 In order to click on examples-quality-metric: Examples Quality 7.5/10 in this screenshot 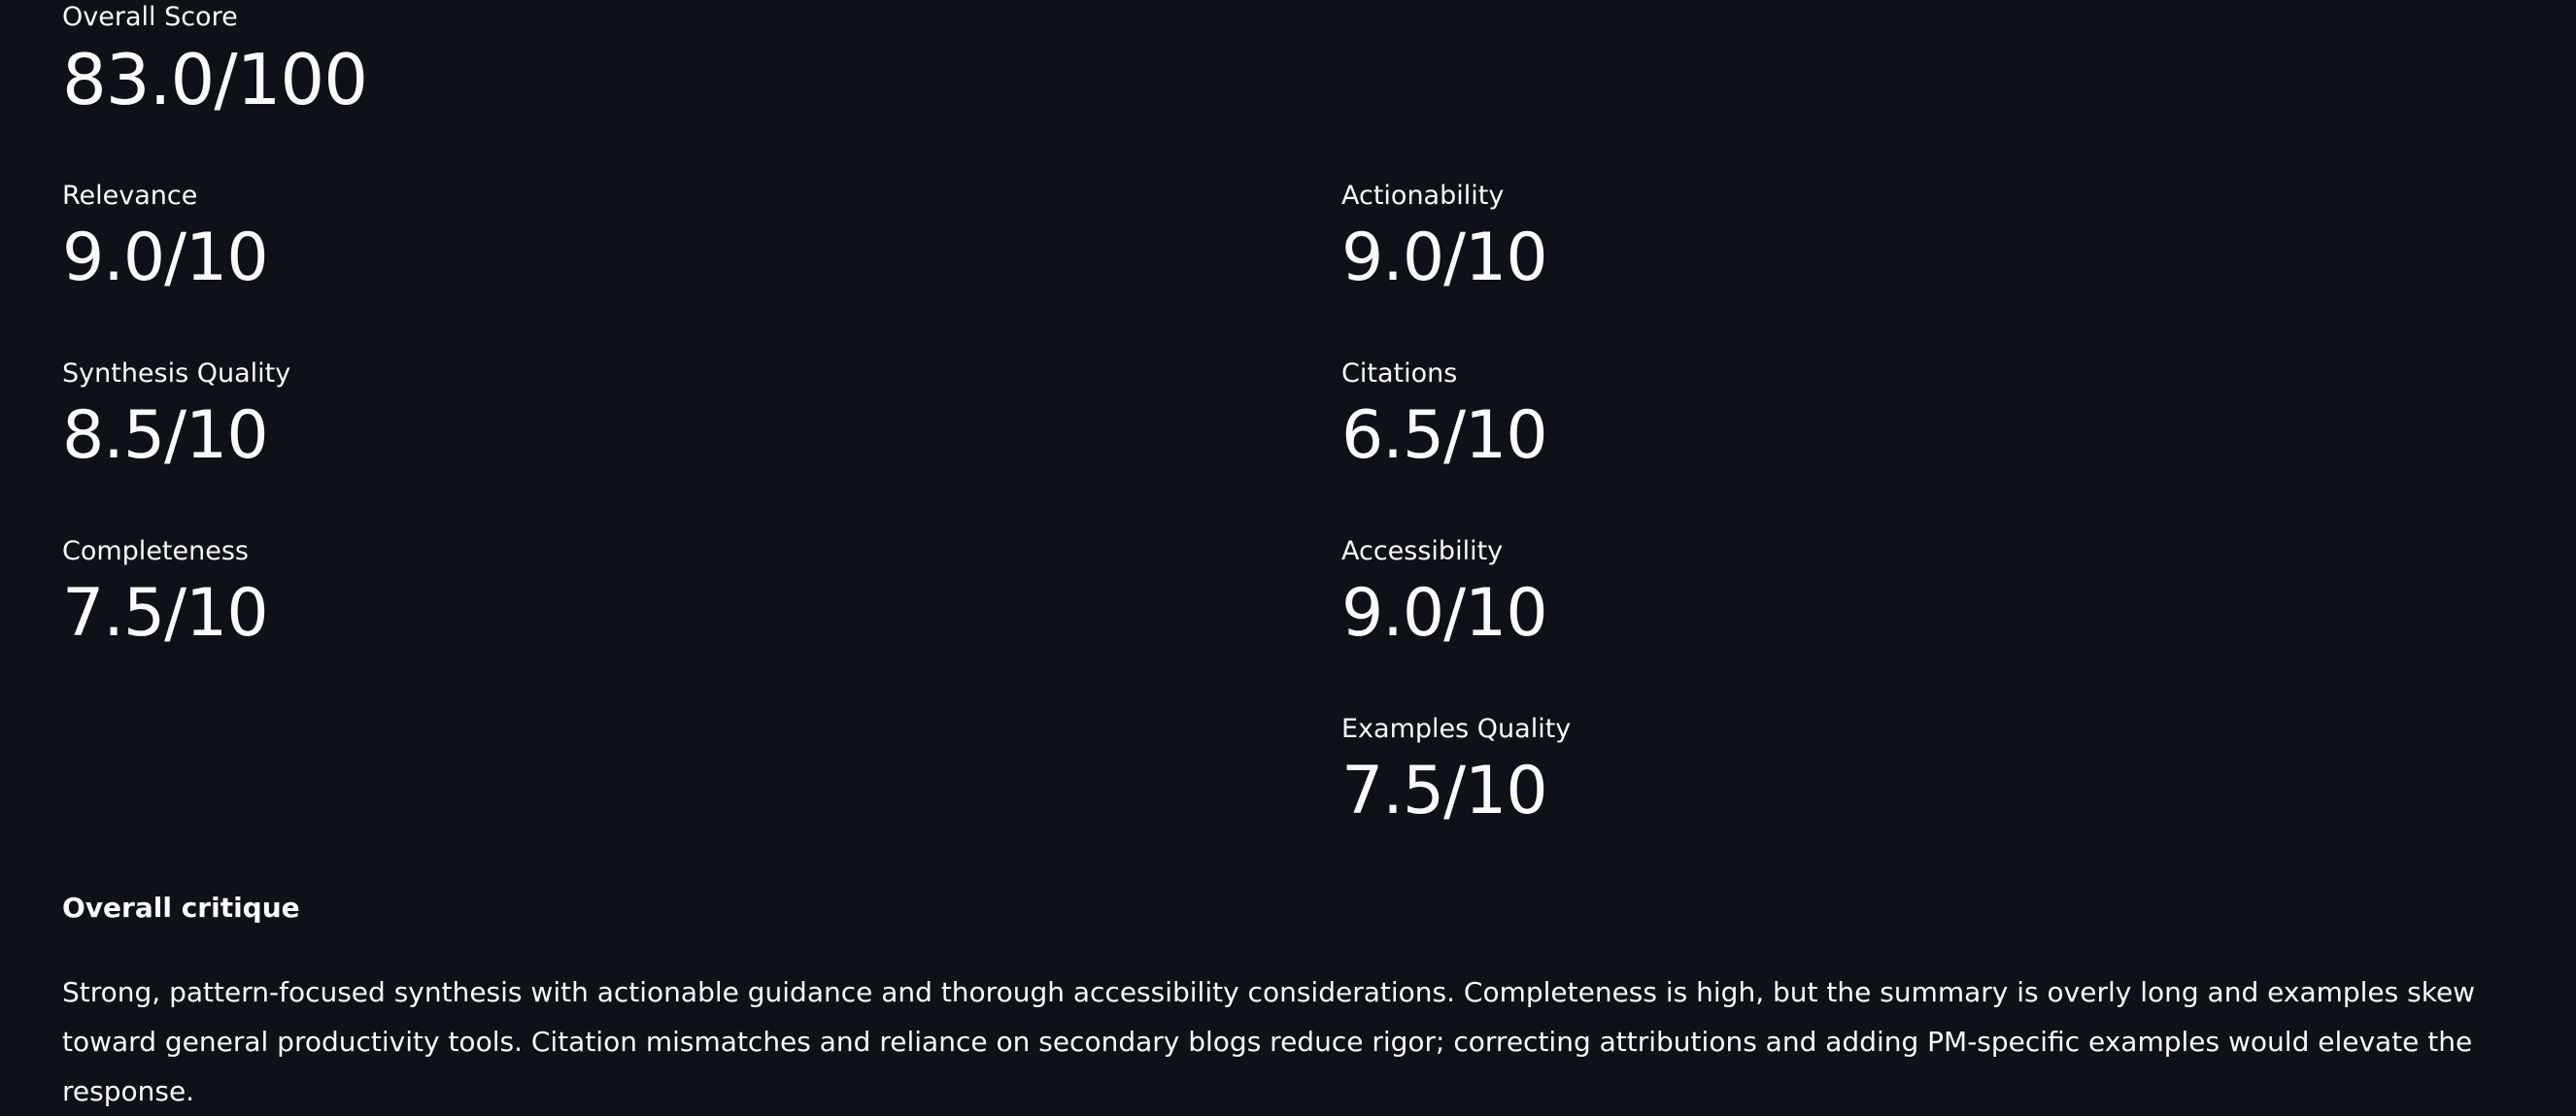, I will do `click(1456, 771)`.